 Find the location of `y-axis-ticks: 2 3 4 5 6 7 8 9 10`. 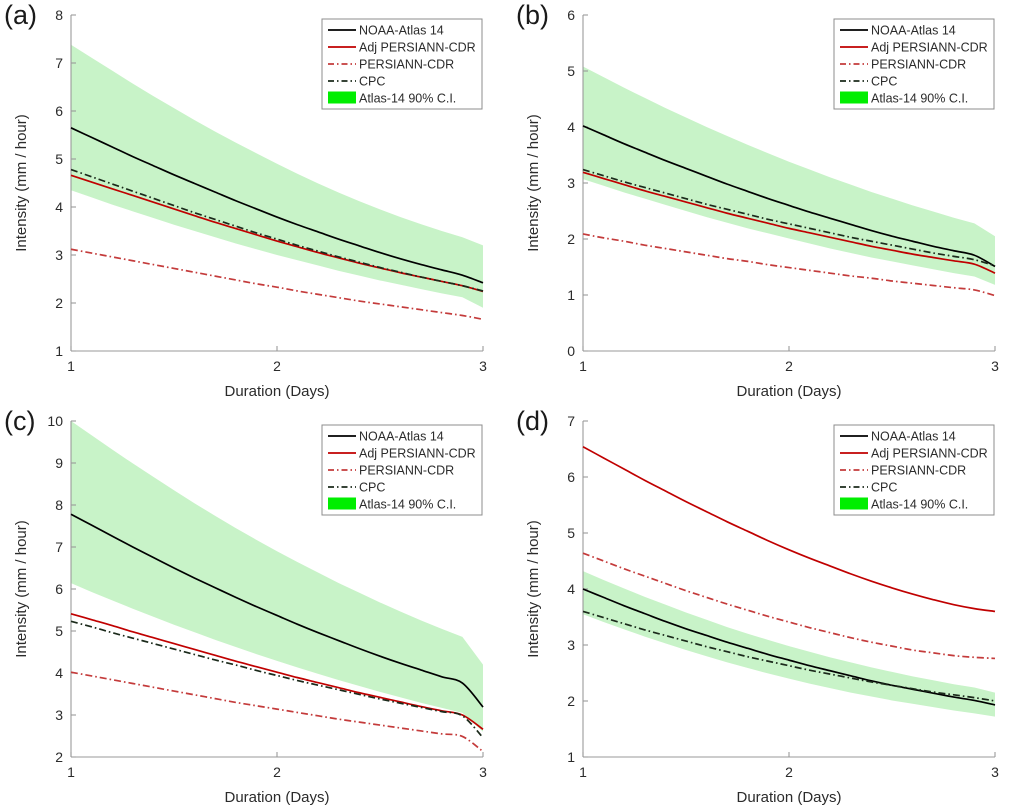

y-axis-ticks: 2 3 4 5 6 7 8 9 10 is located at coordinates (61, 589).